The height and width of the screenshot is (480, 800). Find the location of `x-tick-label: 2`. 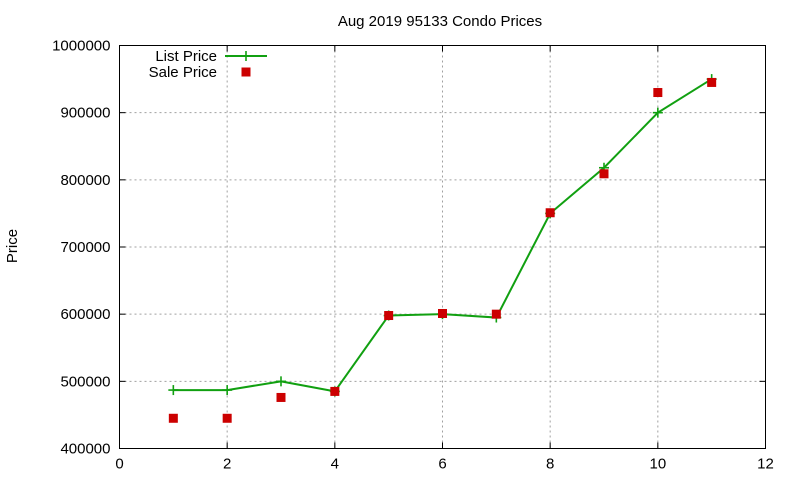

x-tick-label: 2 is located at coordinates (227, 464).